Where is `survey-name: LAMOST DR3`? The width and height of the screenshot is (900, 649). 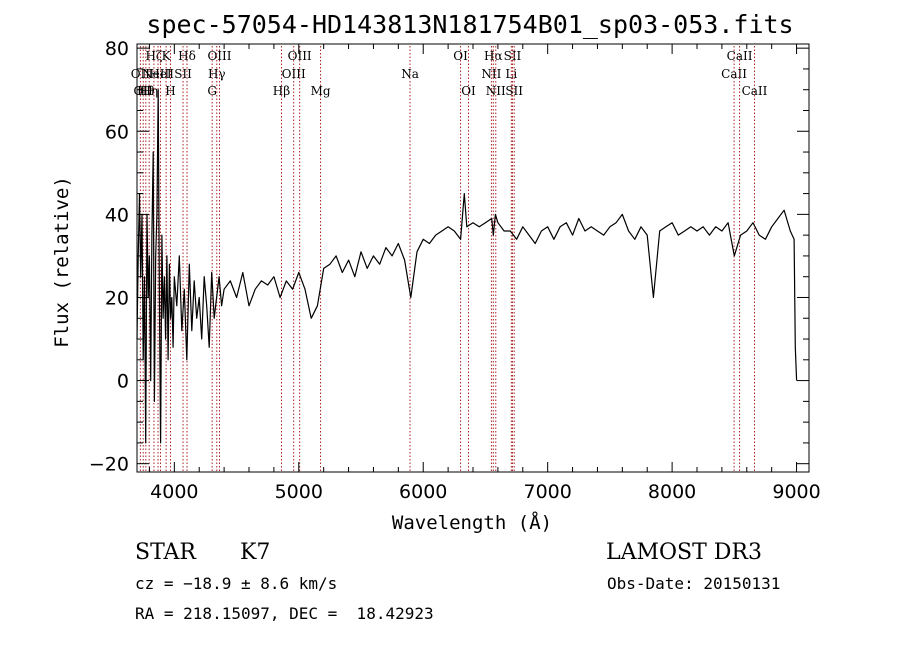 survey-name: LAMOST DR3 is located at coordinates (684, 552).